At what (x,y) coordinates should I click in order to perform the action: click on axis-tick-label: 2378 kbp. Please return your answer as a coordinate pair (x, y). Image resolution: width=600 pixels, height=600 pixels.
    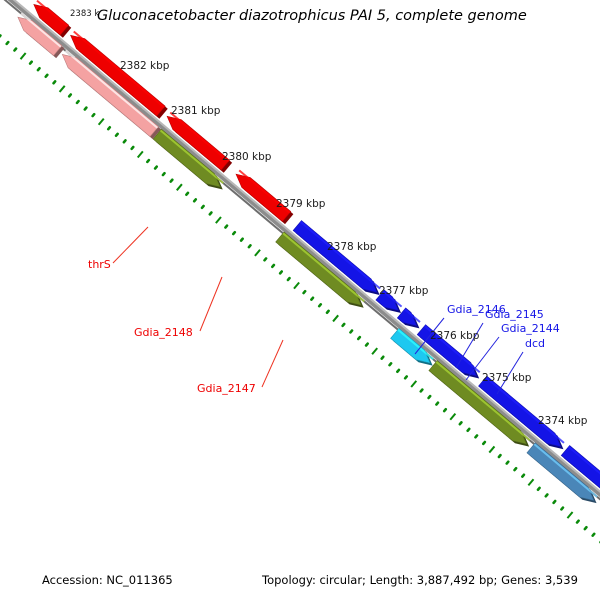
    Looking at the image, I should click on (352, 247).